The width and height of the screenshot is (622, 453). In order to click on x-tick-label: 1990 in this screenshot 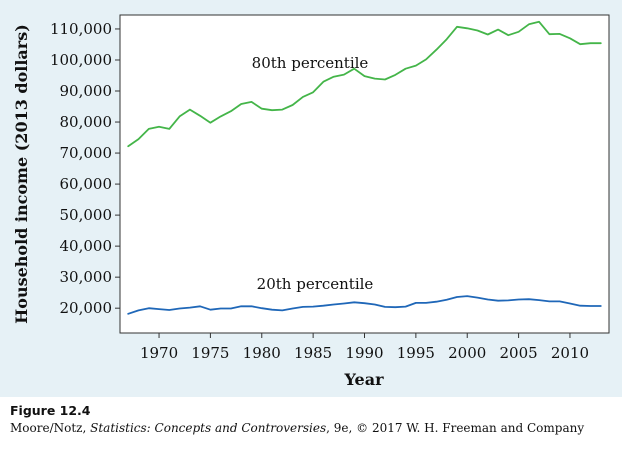, I will do `click(364, 353)`.